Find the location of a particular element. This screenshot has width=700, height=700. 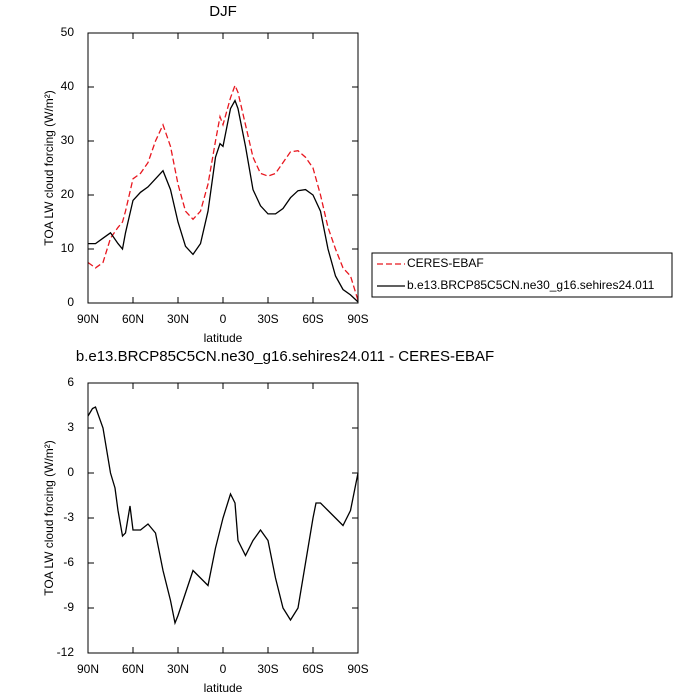

y-tick-label: -3 is located at coordinates (68, 517).